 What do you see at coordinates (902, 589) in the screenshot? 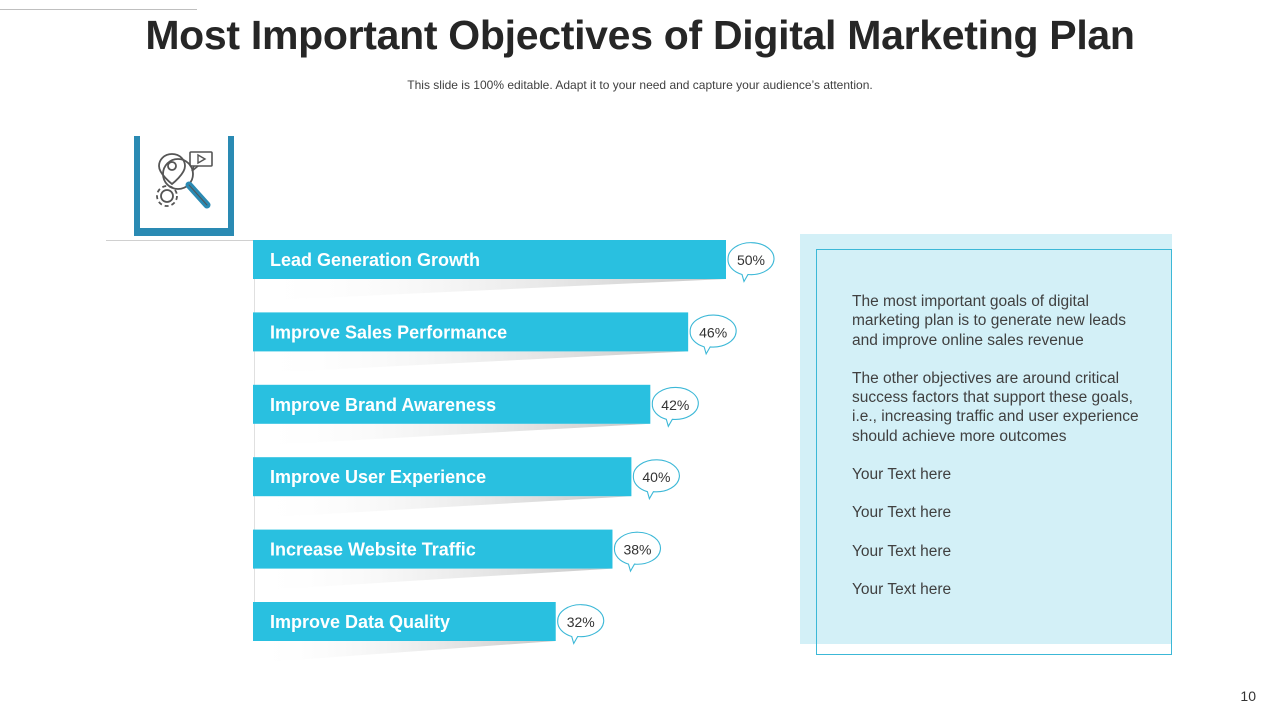
I see `panel-paragraph-6: Your Text here` at bounding box center [902, 589].